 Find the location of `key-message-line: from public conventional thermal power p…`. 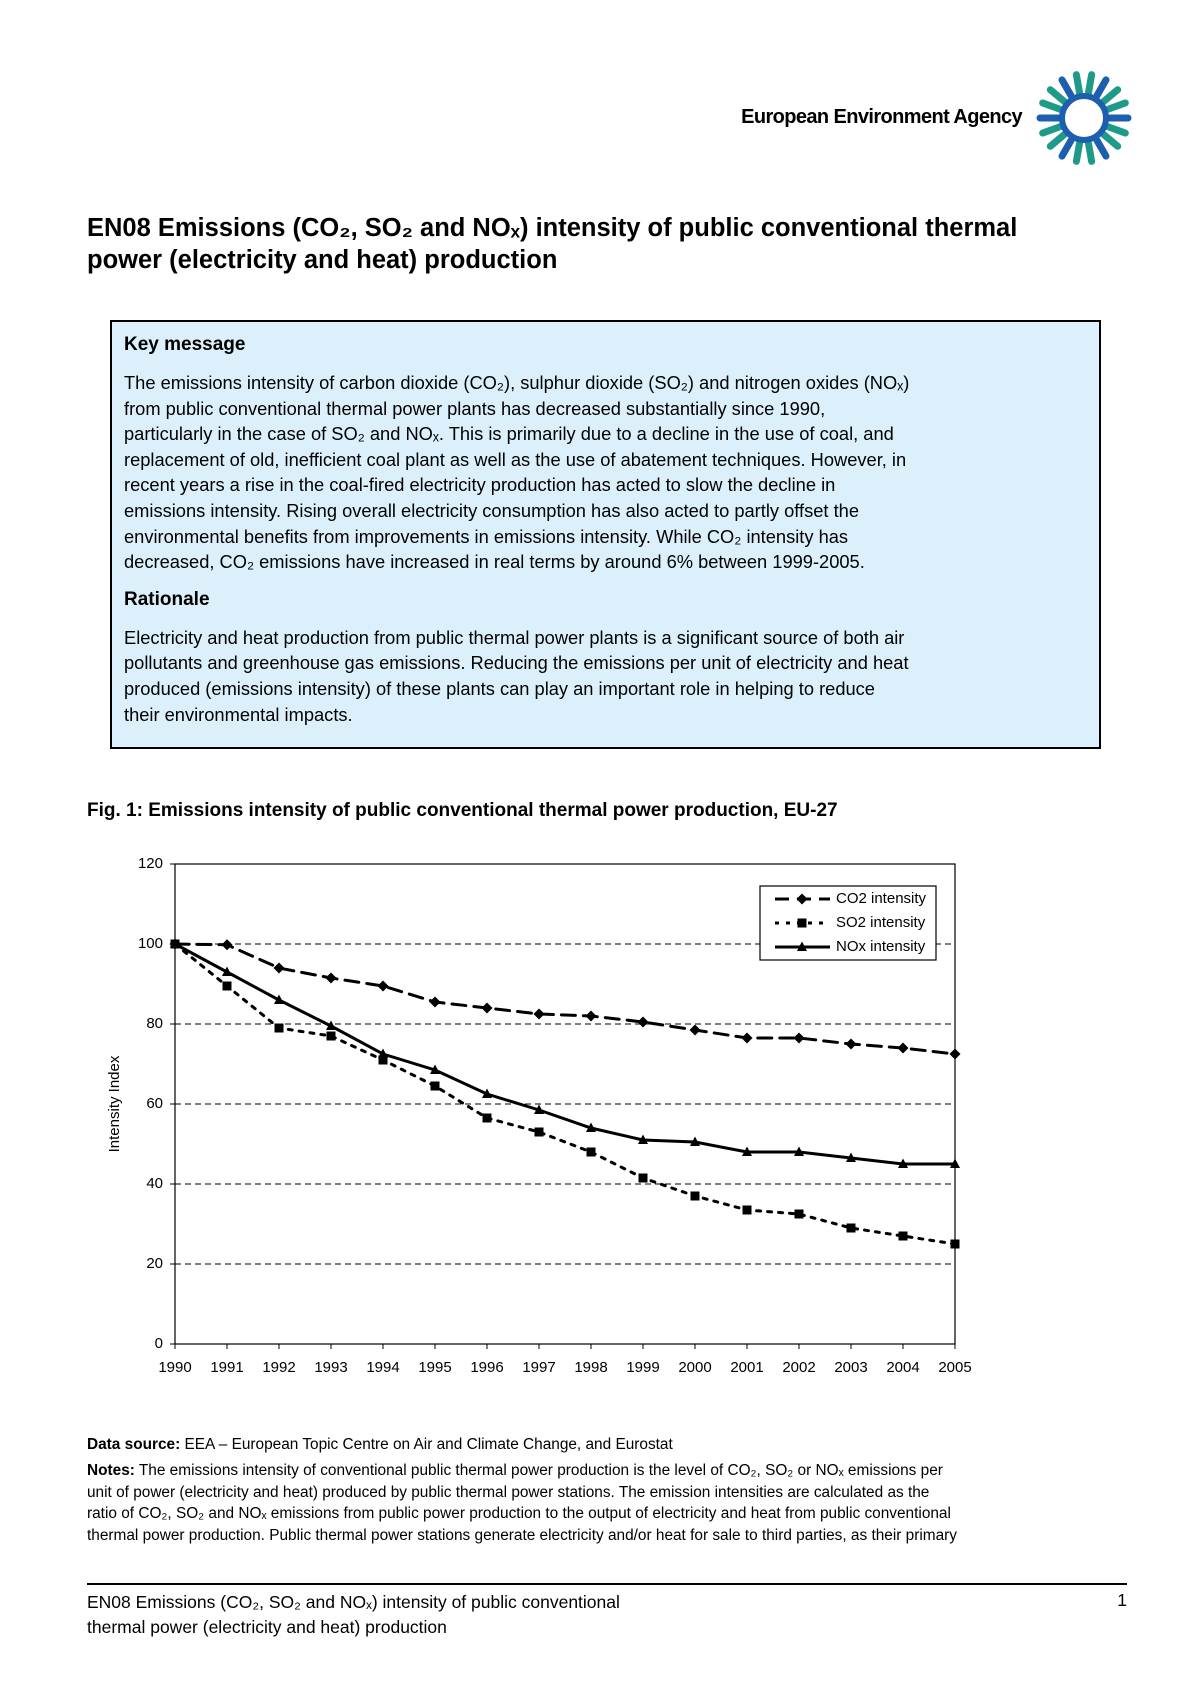

key-message-line: from public conventional thermal power p… is located at coordinates (611, 409).